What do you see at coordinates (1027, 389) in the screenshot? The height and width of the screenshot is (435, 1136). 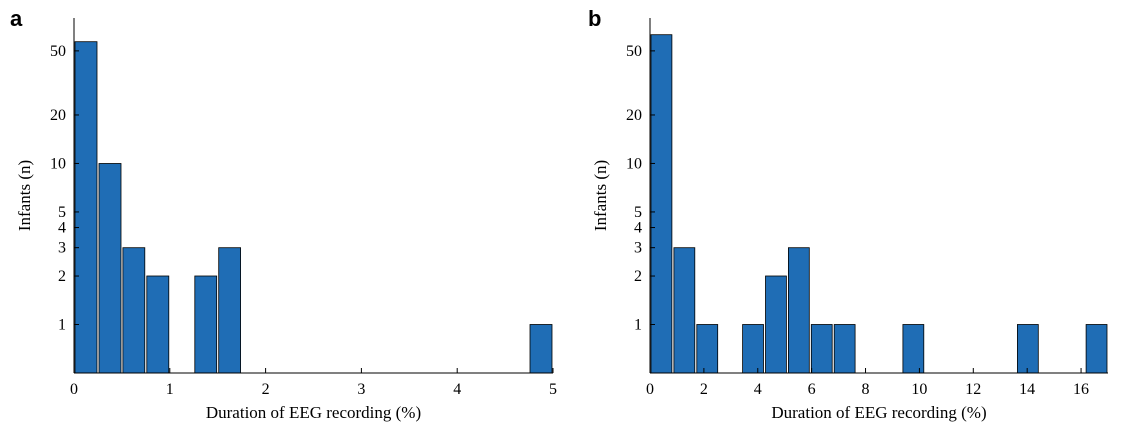 I see `x-tick-label: 14` at bounding box center [1027, 389].